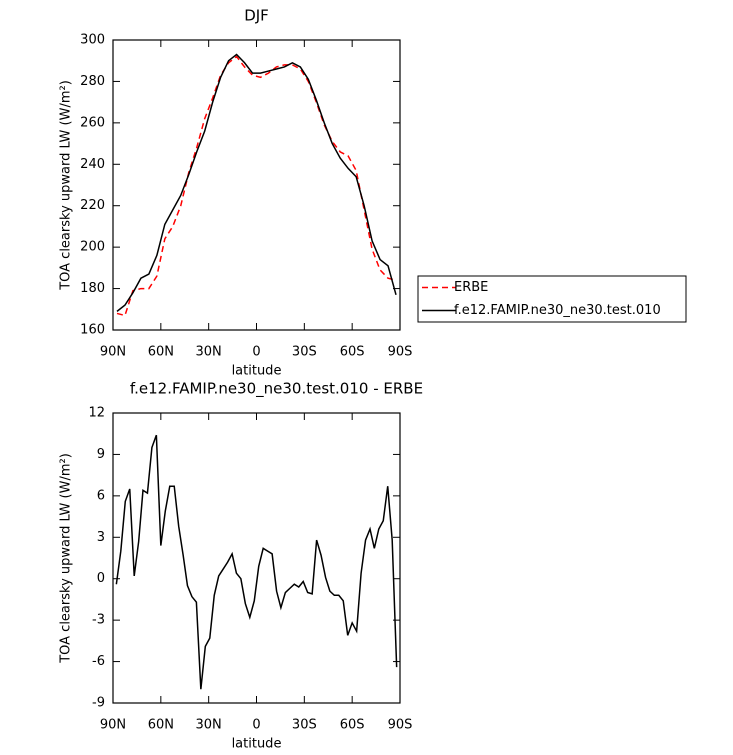 This screenshot has width=733, height=755. What do you see at coordinates (557, 310) in the screenshot?
I see `legend-label: f.e12.FAMIP.ne30_ne30.test.010` at bounding box center [557, 310].